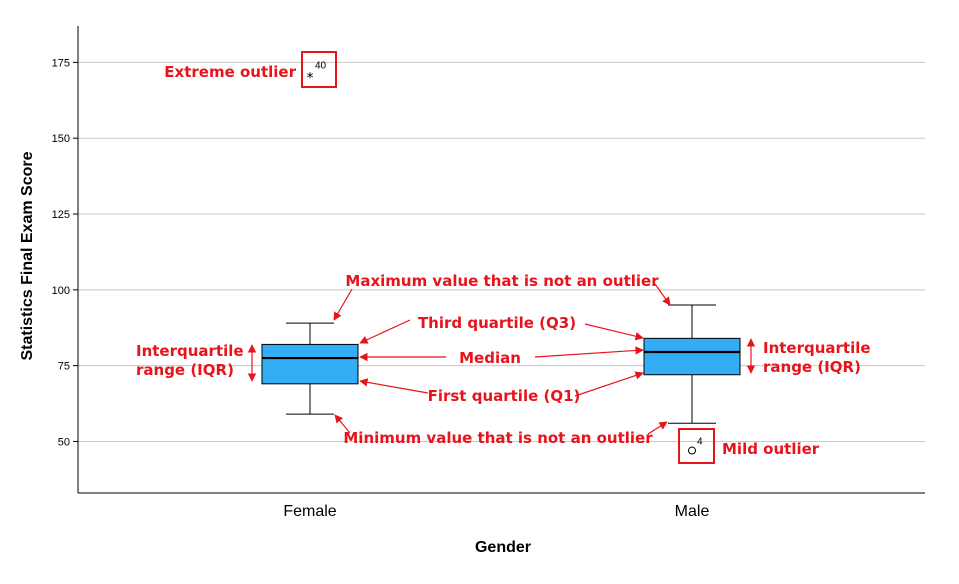 The image size is (959, 584). I want to click on q3-annotation: Third quartile (Q3), so click(497, 323).